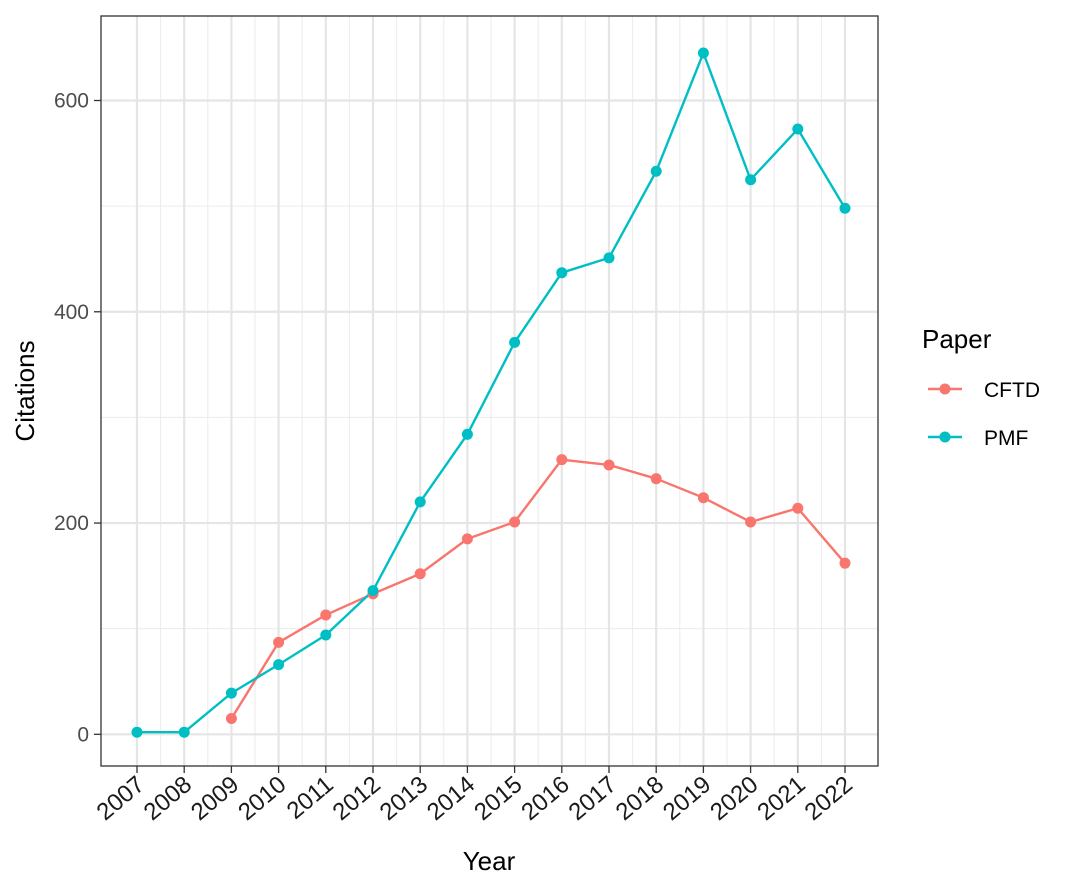 This screenshot has width=1076, height=892. Describe the element at coordinates (71, 312) in the screenshot. I see `y-tick-label: 400` at that location.